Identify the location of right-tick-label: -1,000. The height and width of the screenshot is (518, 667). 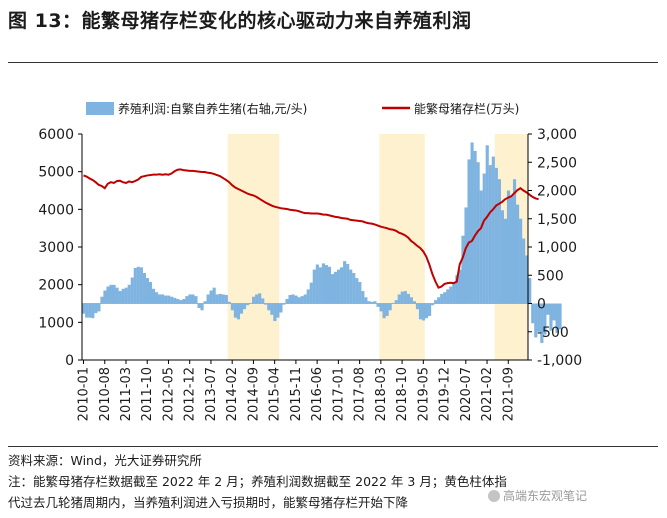
(559, 361).